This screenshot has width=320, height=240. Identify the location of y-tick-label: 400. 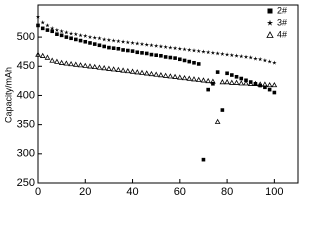
(26, 95).